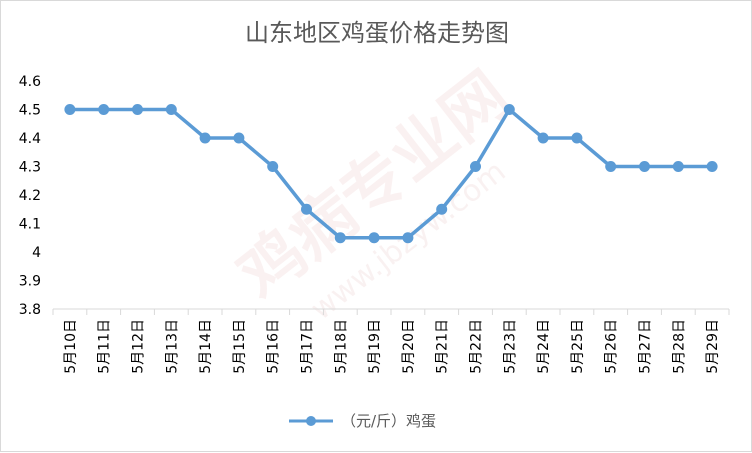 Image resolution: width=752 pixels, height=453 pixels. What do you see at coordinates (713, 346) in the screenshot?
I see `x-tick-label: 5月29日` at bounding box center [713, 346].